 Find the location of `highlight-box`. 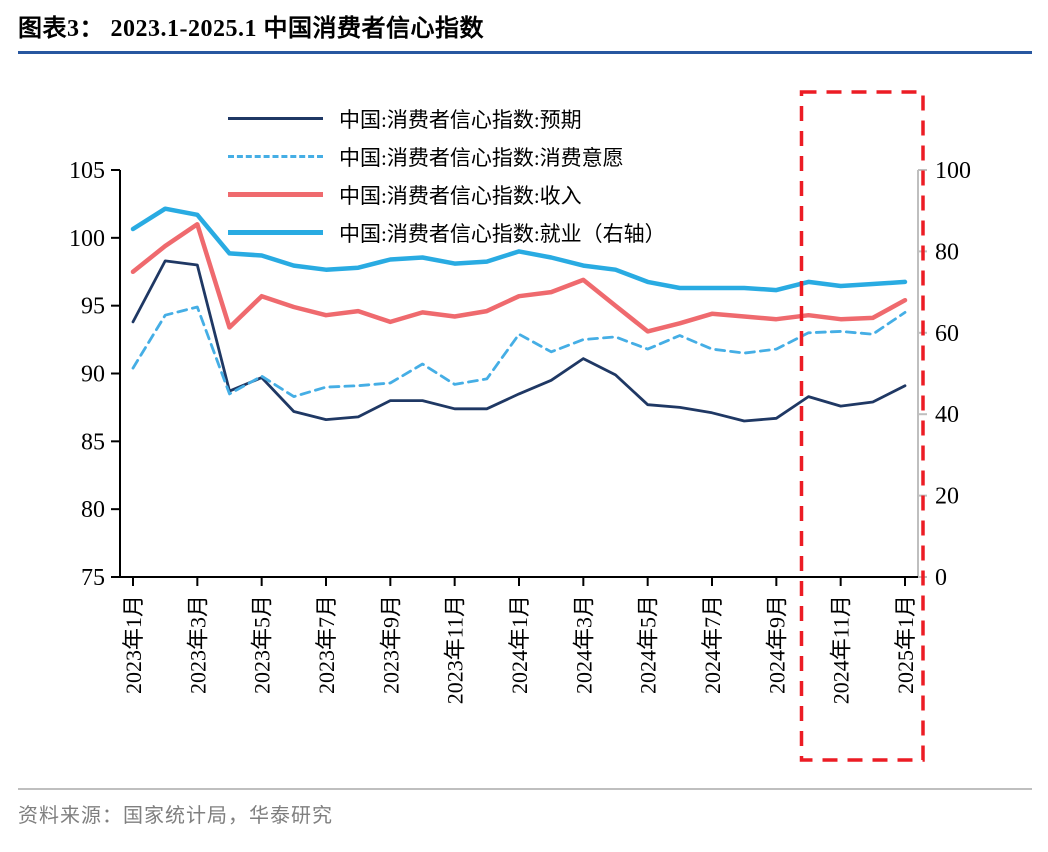

highlight-box is located at coordinates (862, 426).